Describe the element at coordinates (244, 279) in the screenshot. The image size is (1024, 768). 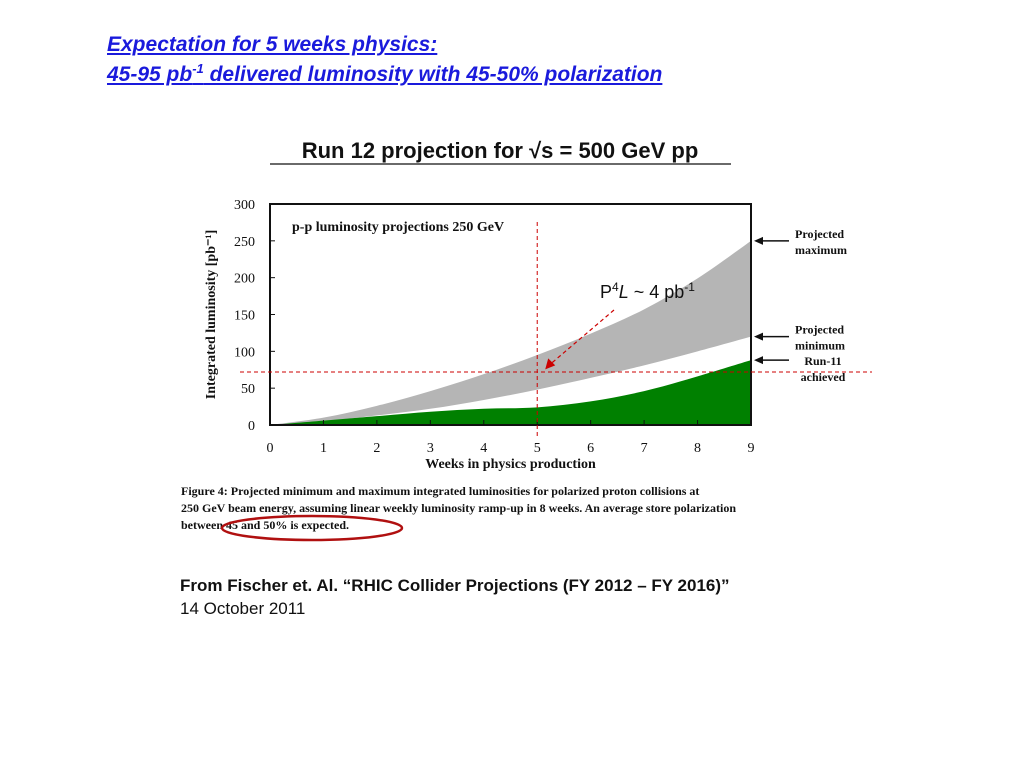
I see `y-tick-label: 200` at that location.